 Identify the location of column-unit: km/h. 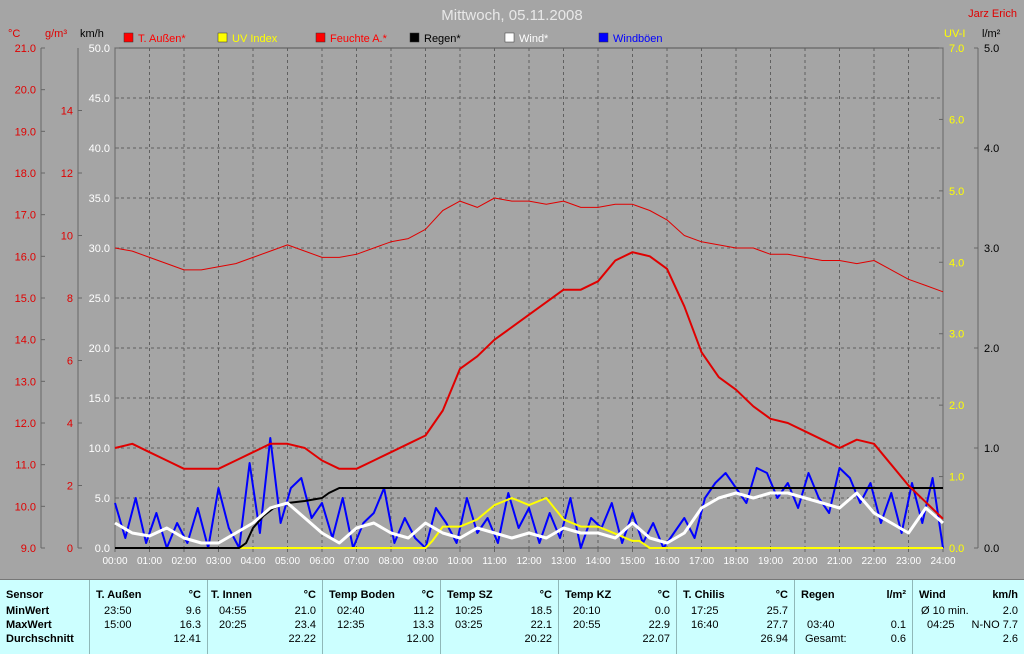
(1005, 595).